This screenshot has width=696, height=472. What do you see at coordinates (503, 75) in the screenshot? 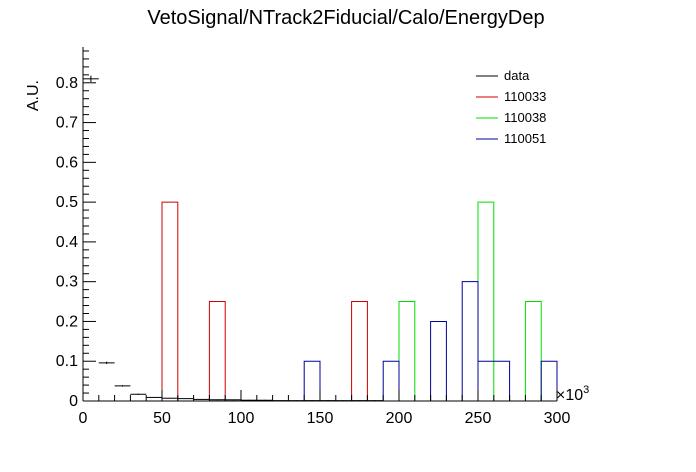
I see `legend-entry-data: data` at bounding box center [503, 75].